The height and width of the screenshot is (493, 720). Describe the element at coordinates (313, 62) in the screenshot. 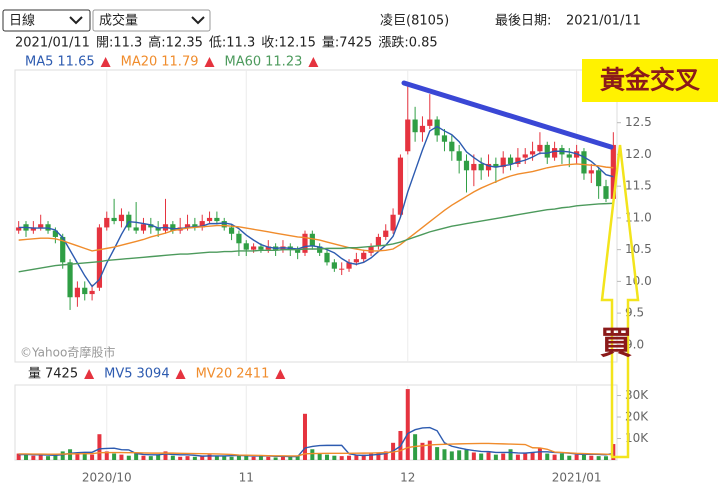

I see `up-marker` at that location.